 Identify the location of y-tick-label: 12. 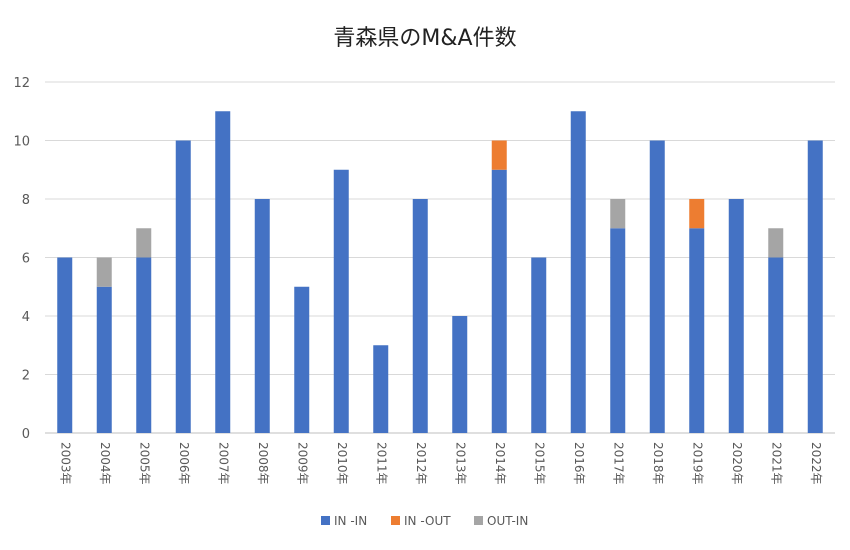
(21, 83).